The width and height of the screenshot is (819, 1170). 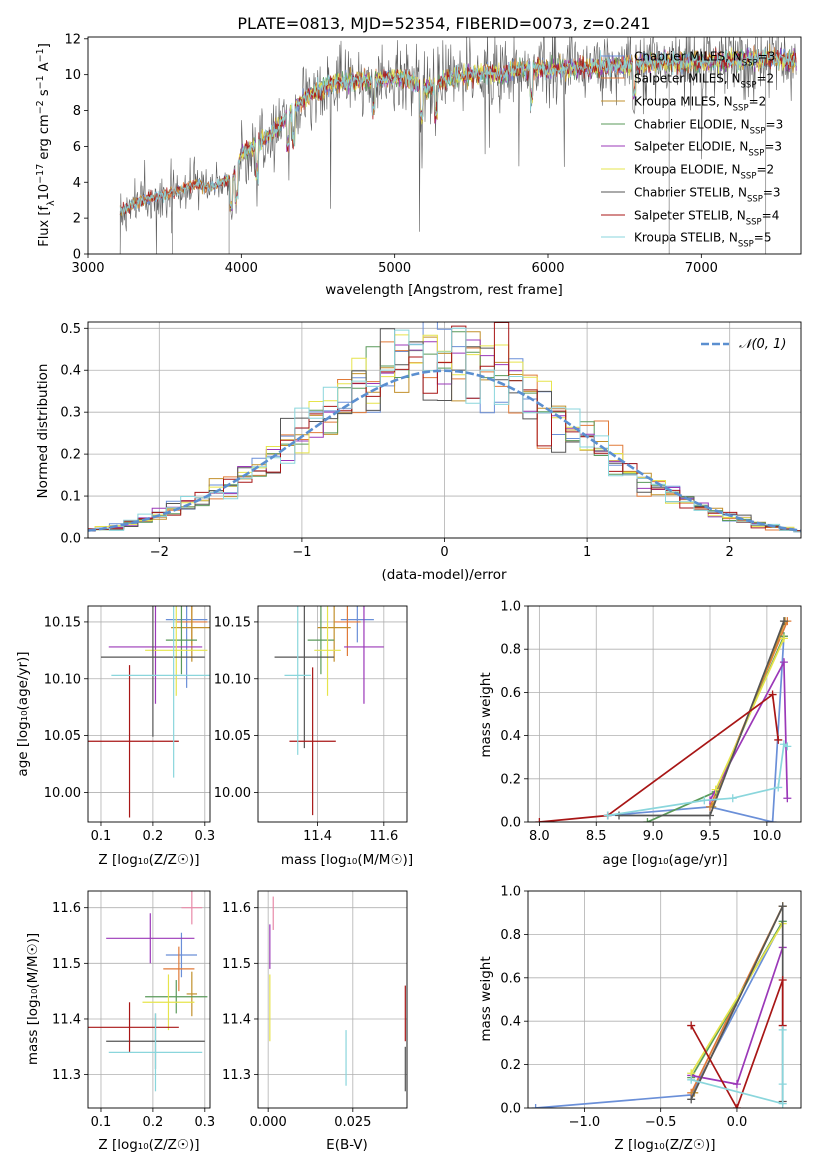 I want to click on weight-vs-age-lines, so click(x=663, y=719).